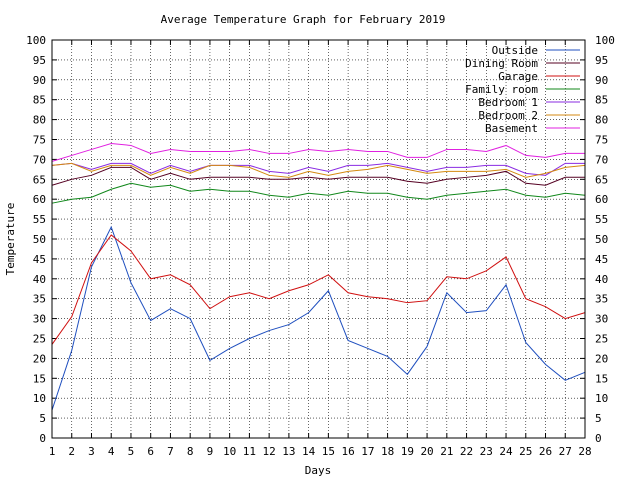 The width and height of the screenshot is (640, 480). I want to click on y-tick-label: 85, so click(39, 100).